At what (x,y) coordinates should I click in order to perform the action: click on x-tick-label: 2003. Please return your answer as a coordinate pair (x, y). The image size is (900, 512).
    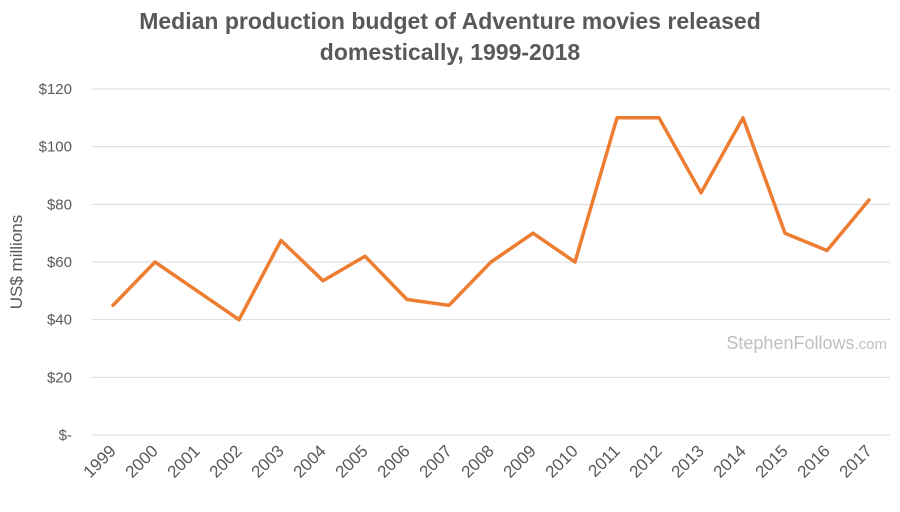
    Looking at the image, I should click on (268, 461).